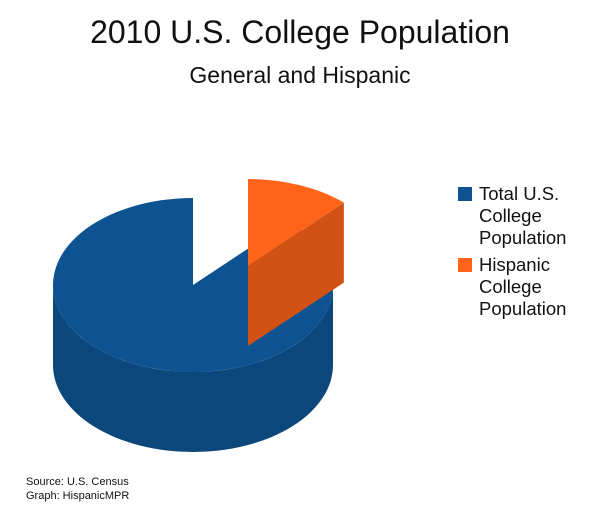 Image resolution: width=600 pixels, height=521 pixels. I want to click on legend-label-total: Total U.S. College Population, so click(523, 215).